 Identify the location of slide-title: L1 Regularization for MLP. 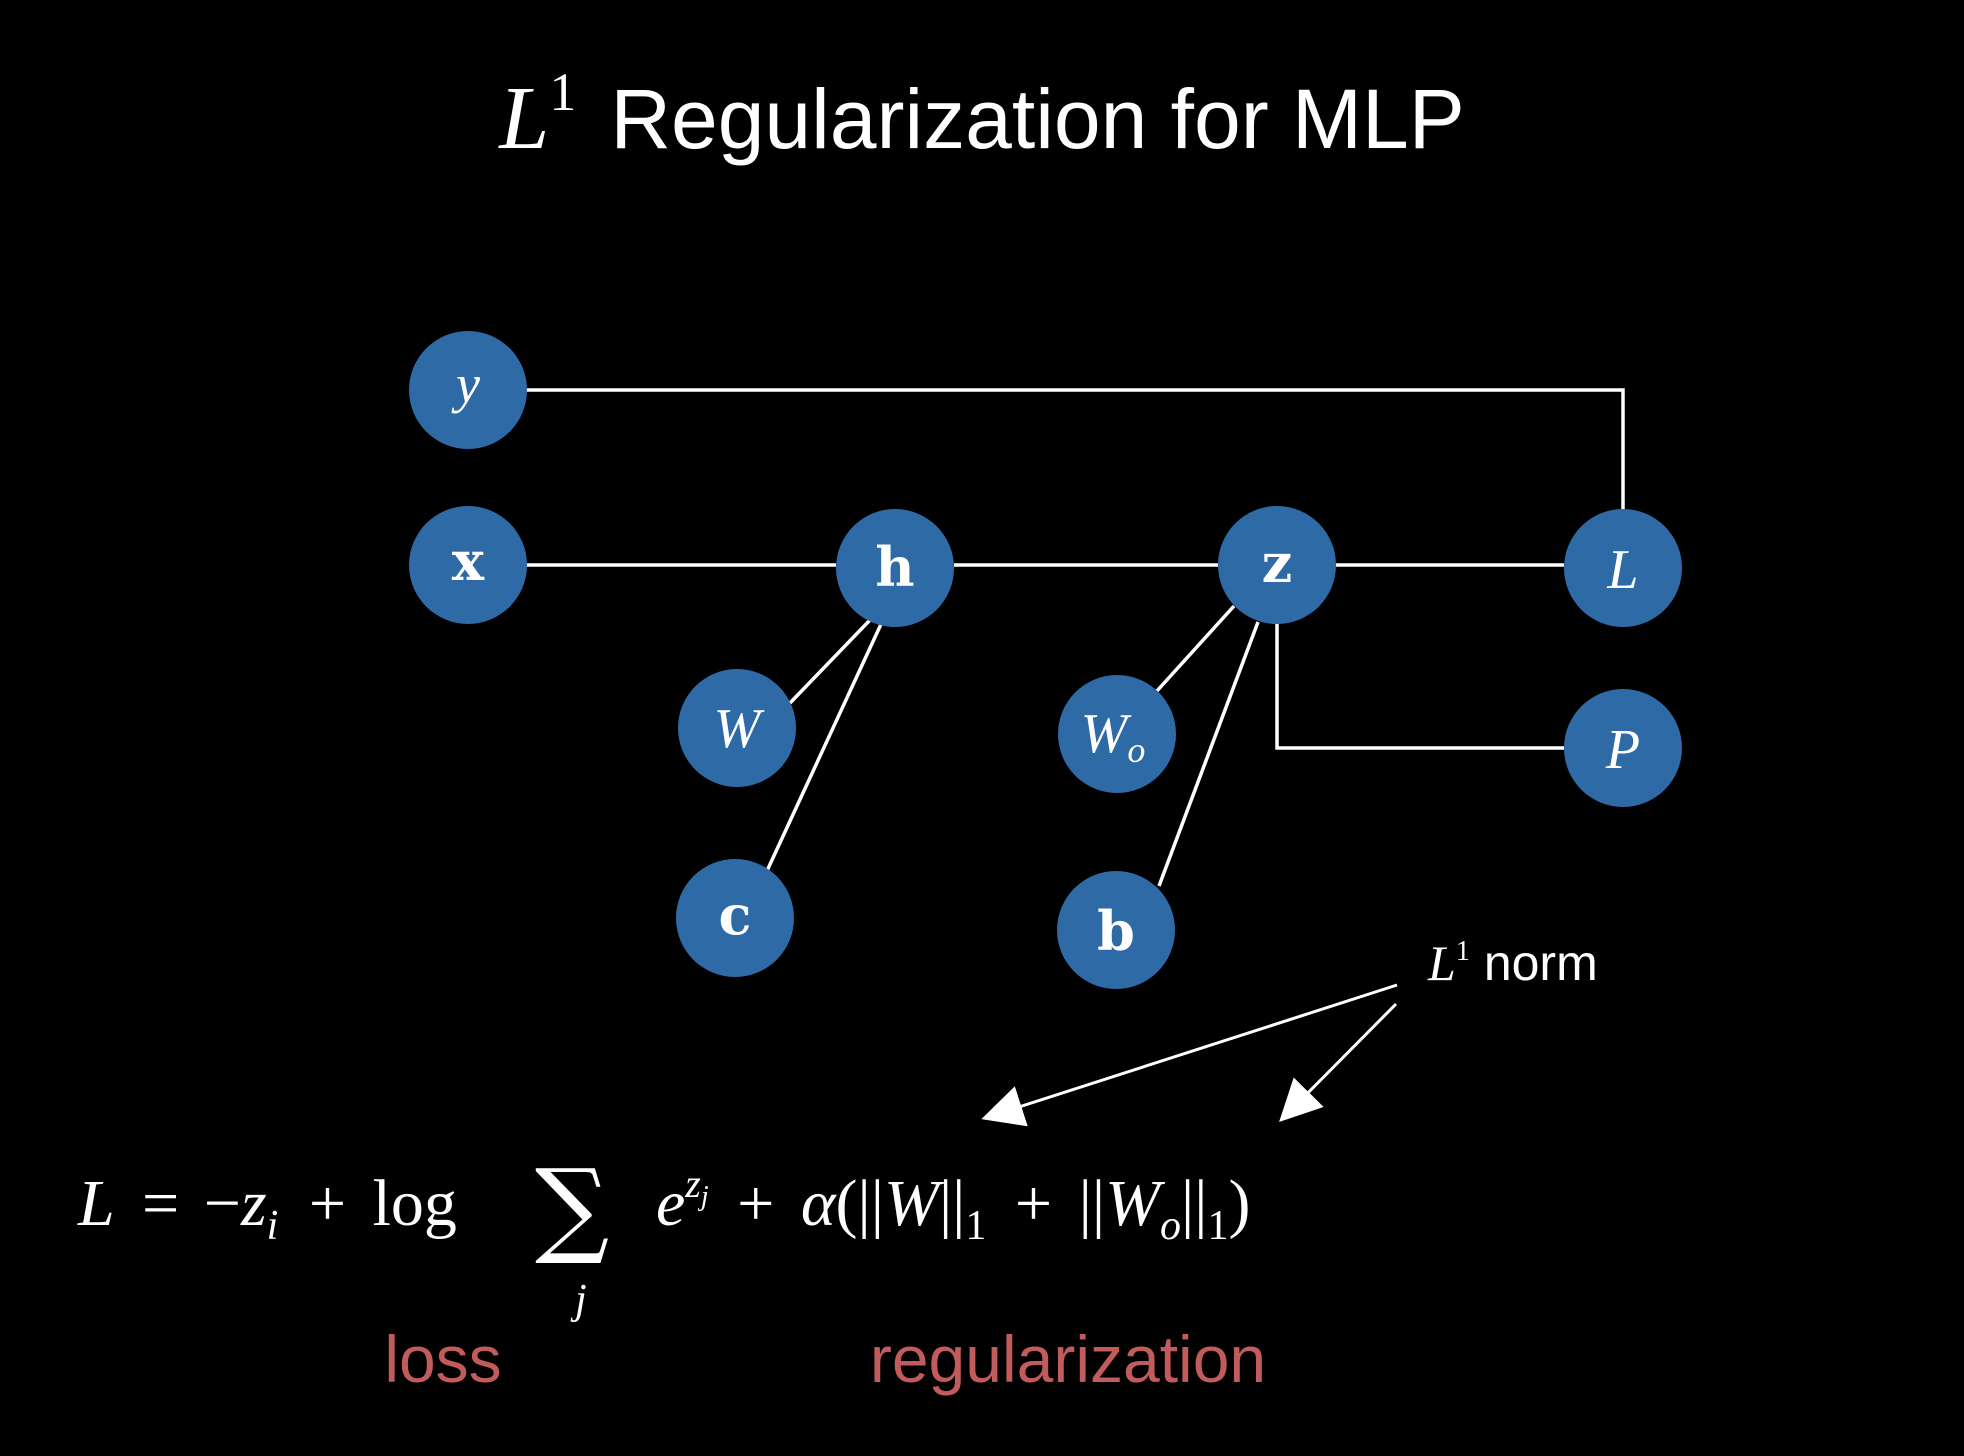
(980, 115).